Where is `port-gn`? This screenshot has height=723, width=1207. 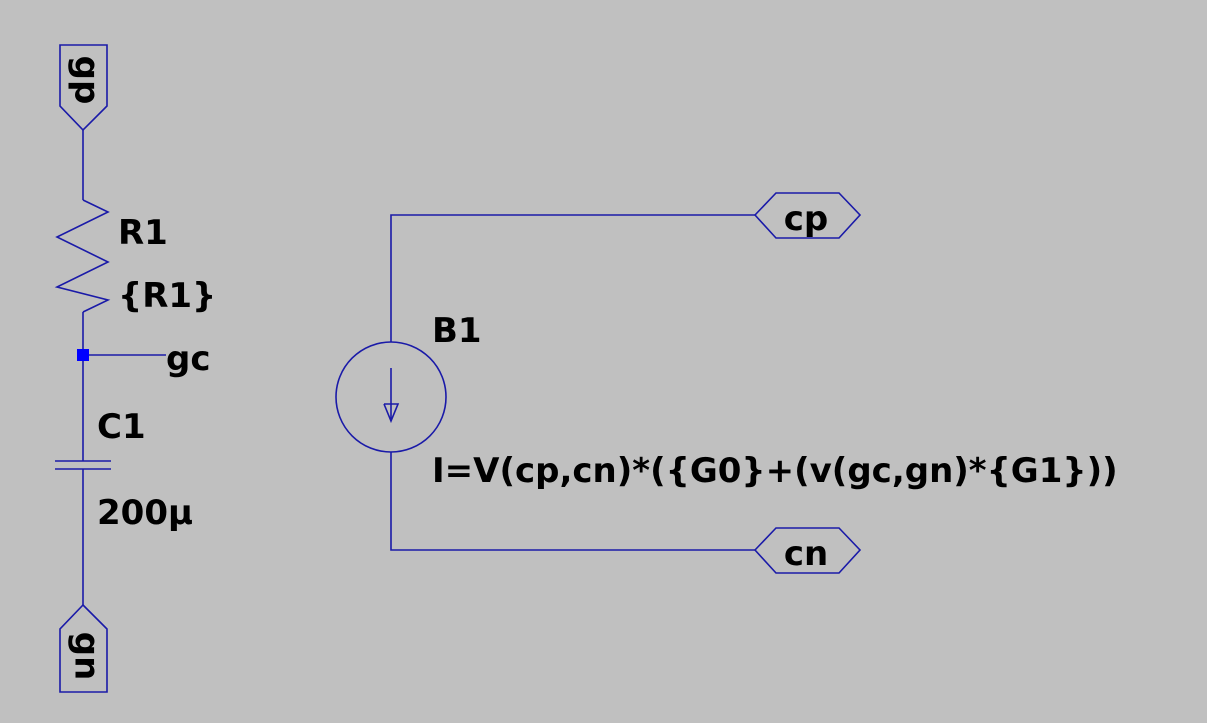
port-gn is located at coordinates (83, 648).